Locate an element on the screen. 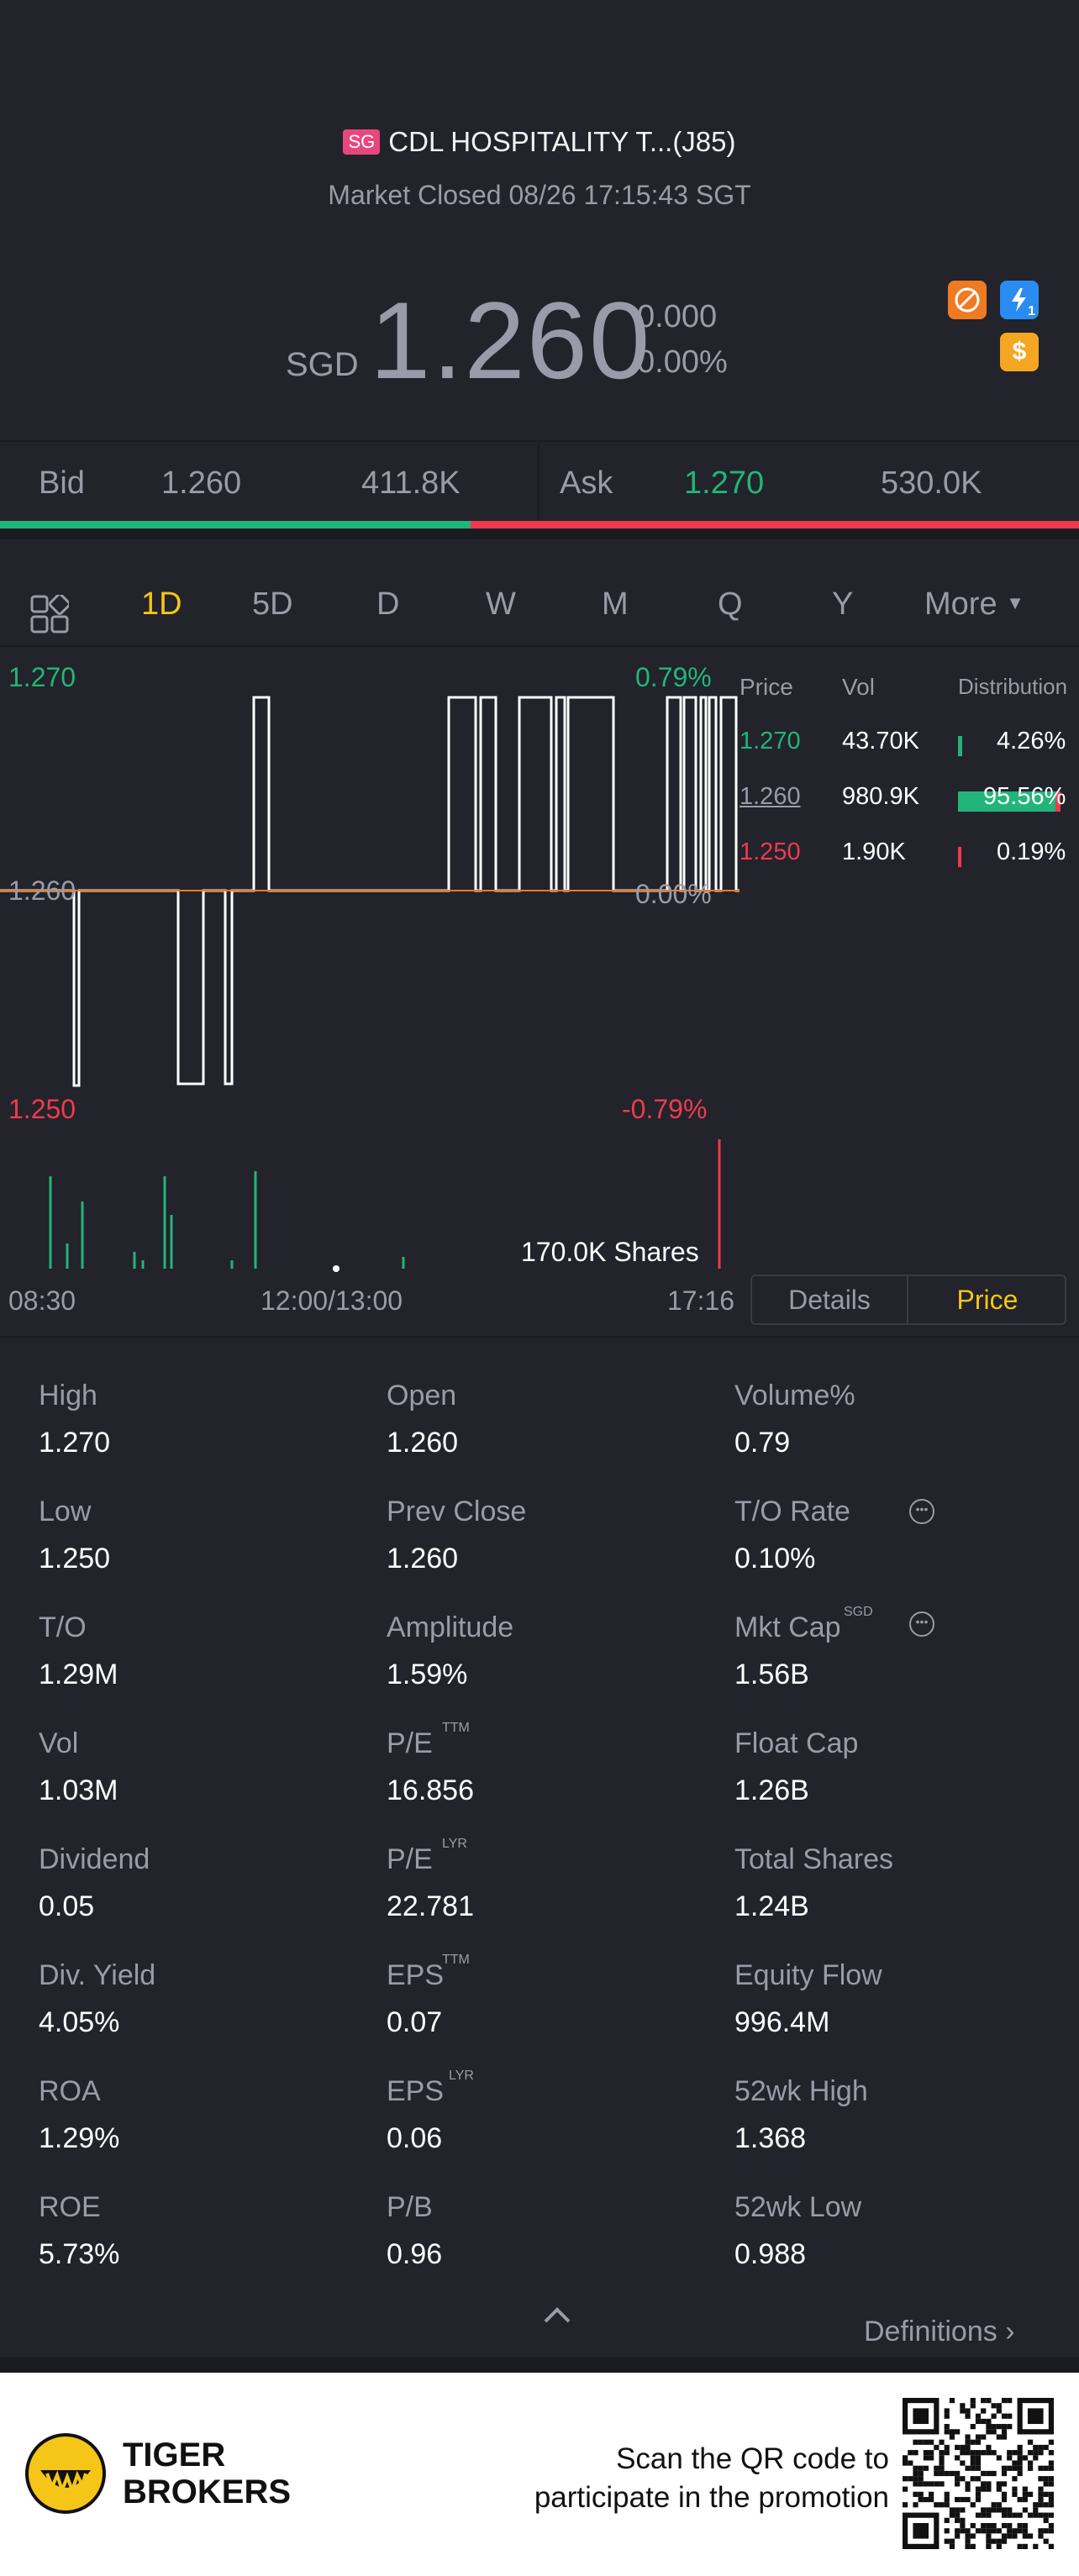 The image size is (1079, 2576). y-axis-mid: 1.260 is located at coordinates (42, 890).